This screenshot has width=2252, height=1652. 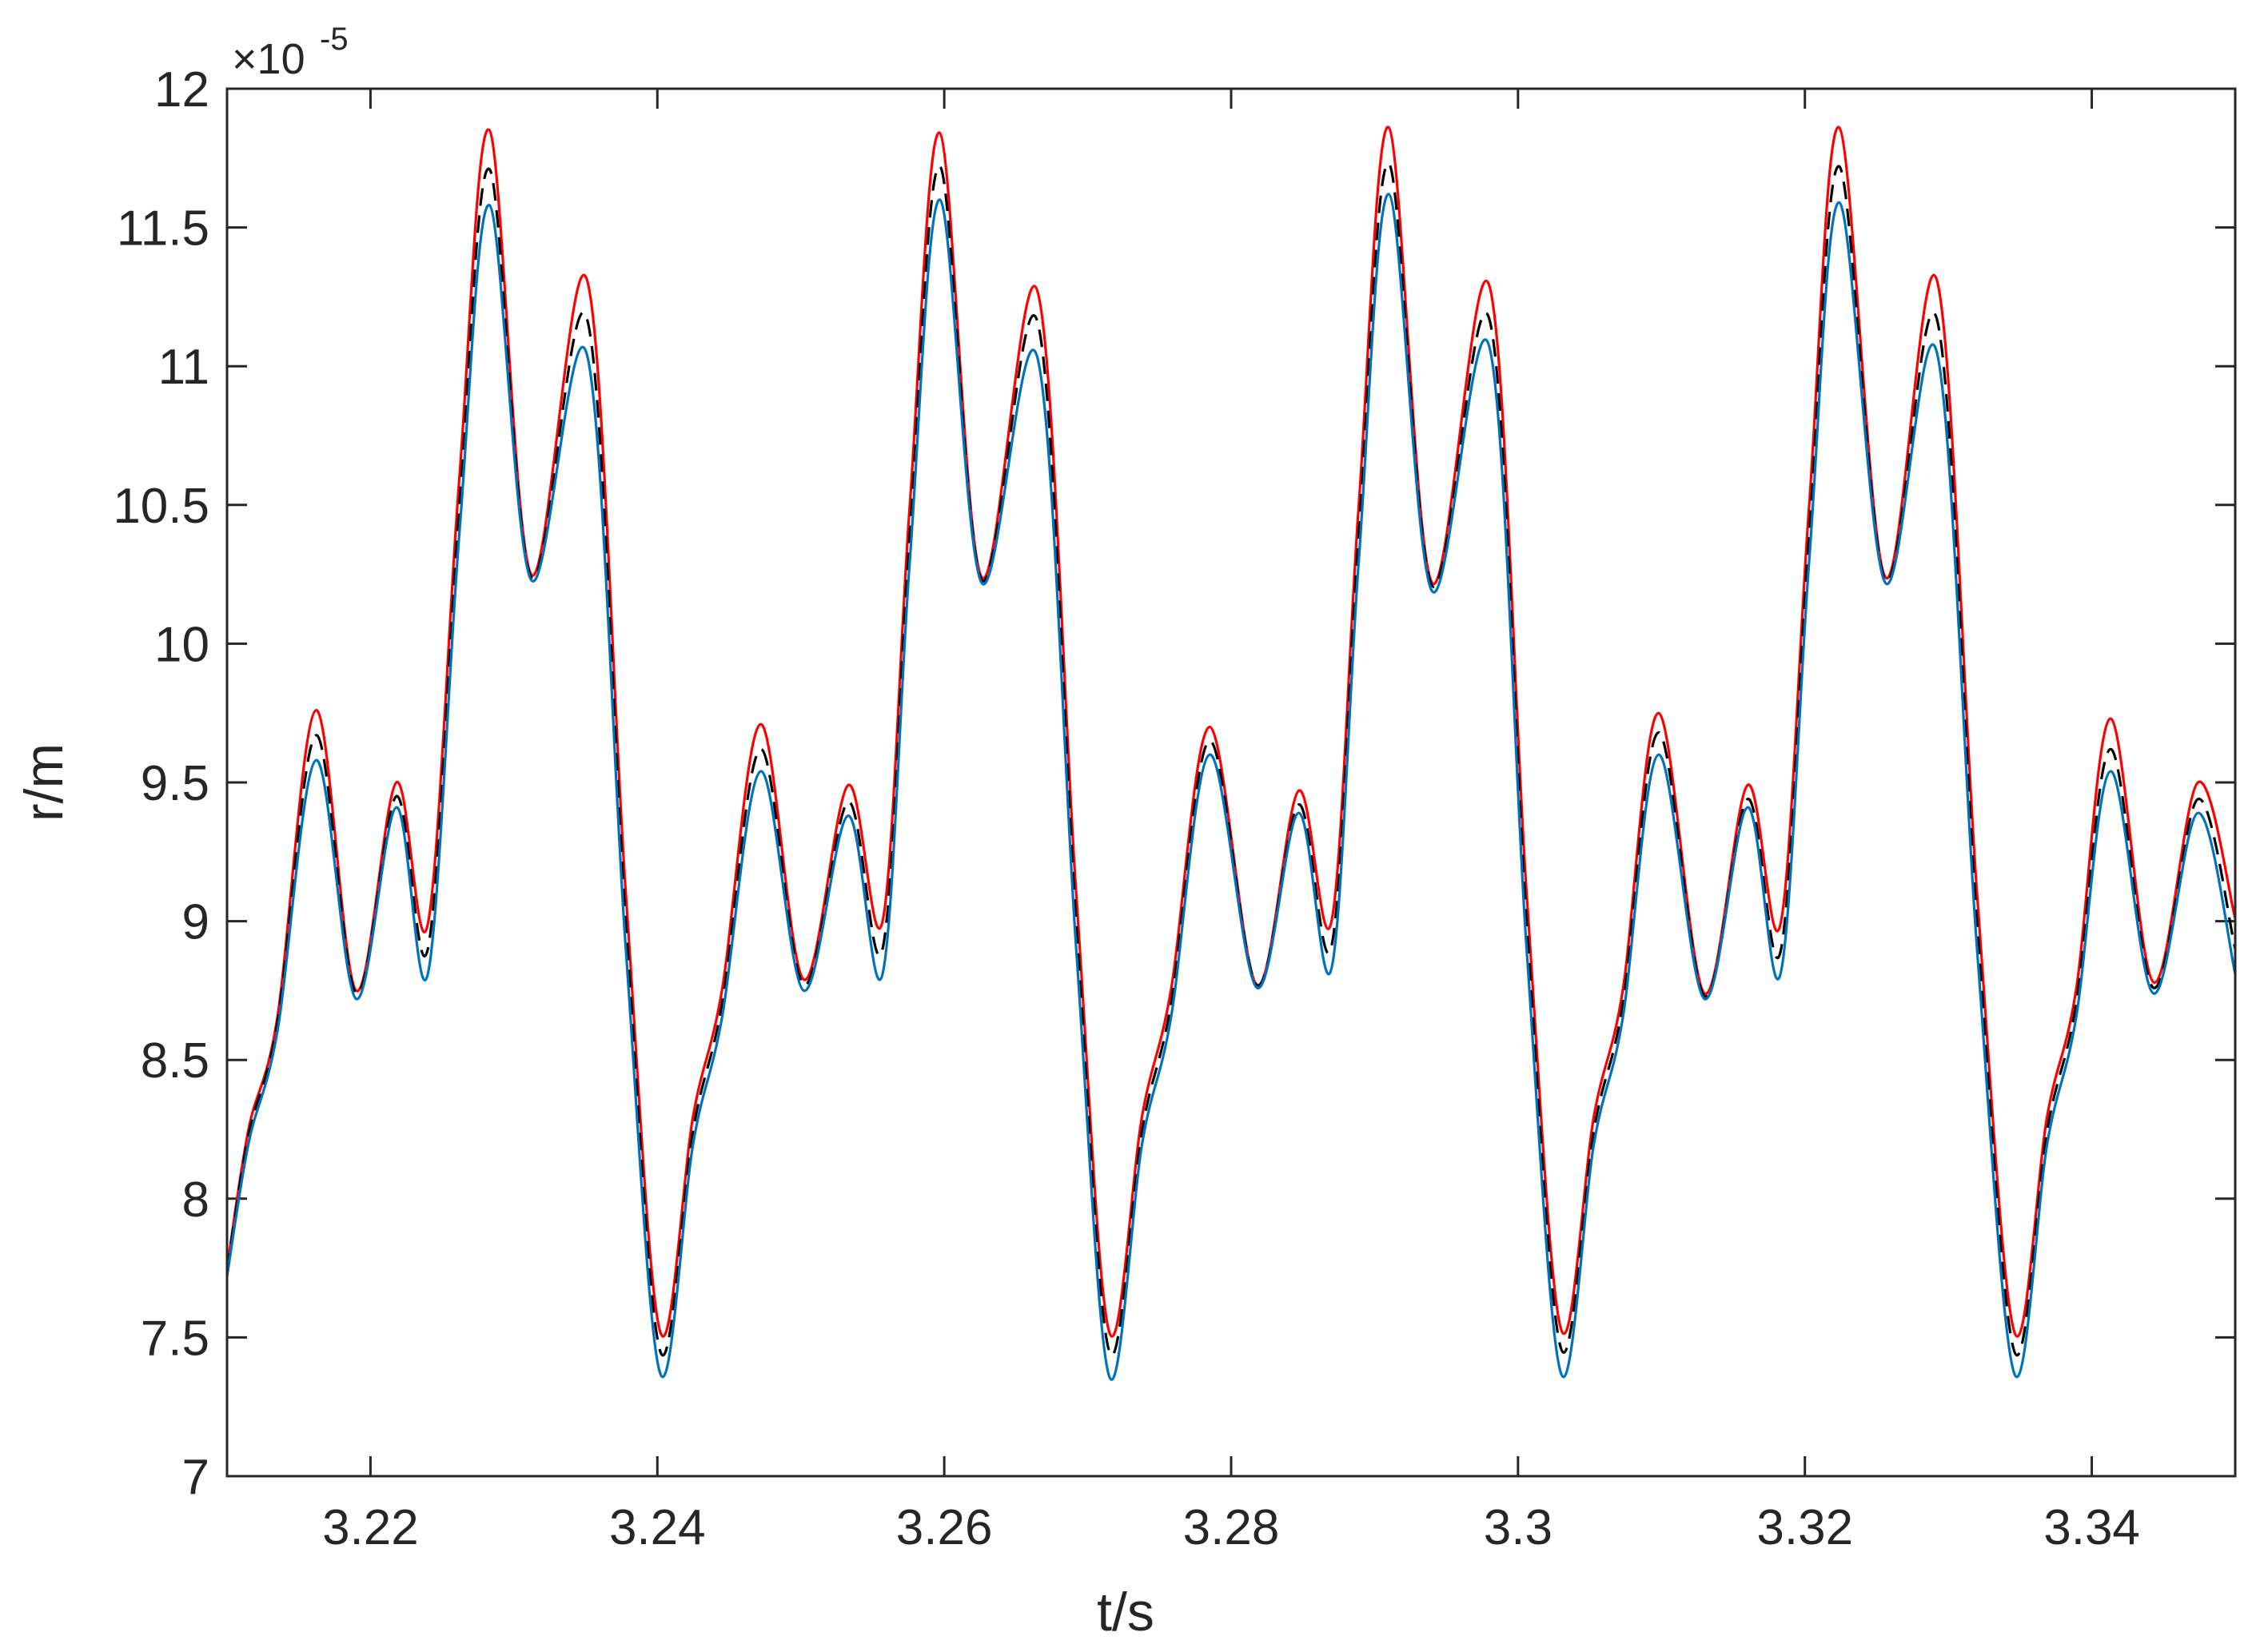 What do you see at coordinates (195, 1477) in the screenshot?
I see `y-tick-label: 7` at bounding box center [195, 1477].